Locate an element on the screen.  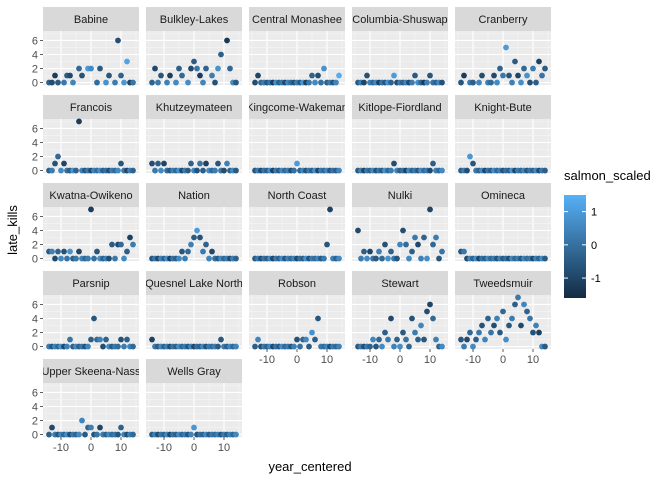
facet-strip-label: Nation is located at coordinates (194, 196).